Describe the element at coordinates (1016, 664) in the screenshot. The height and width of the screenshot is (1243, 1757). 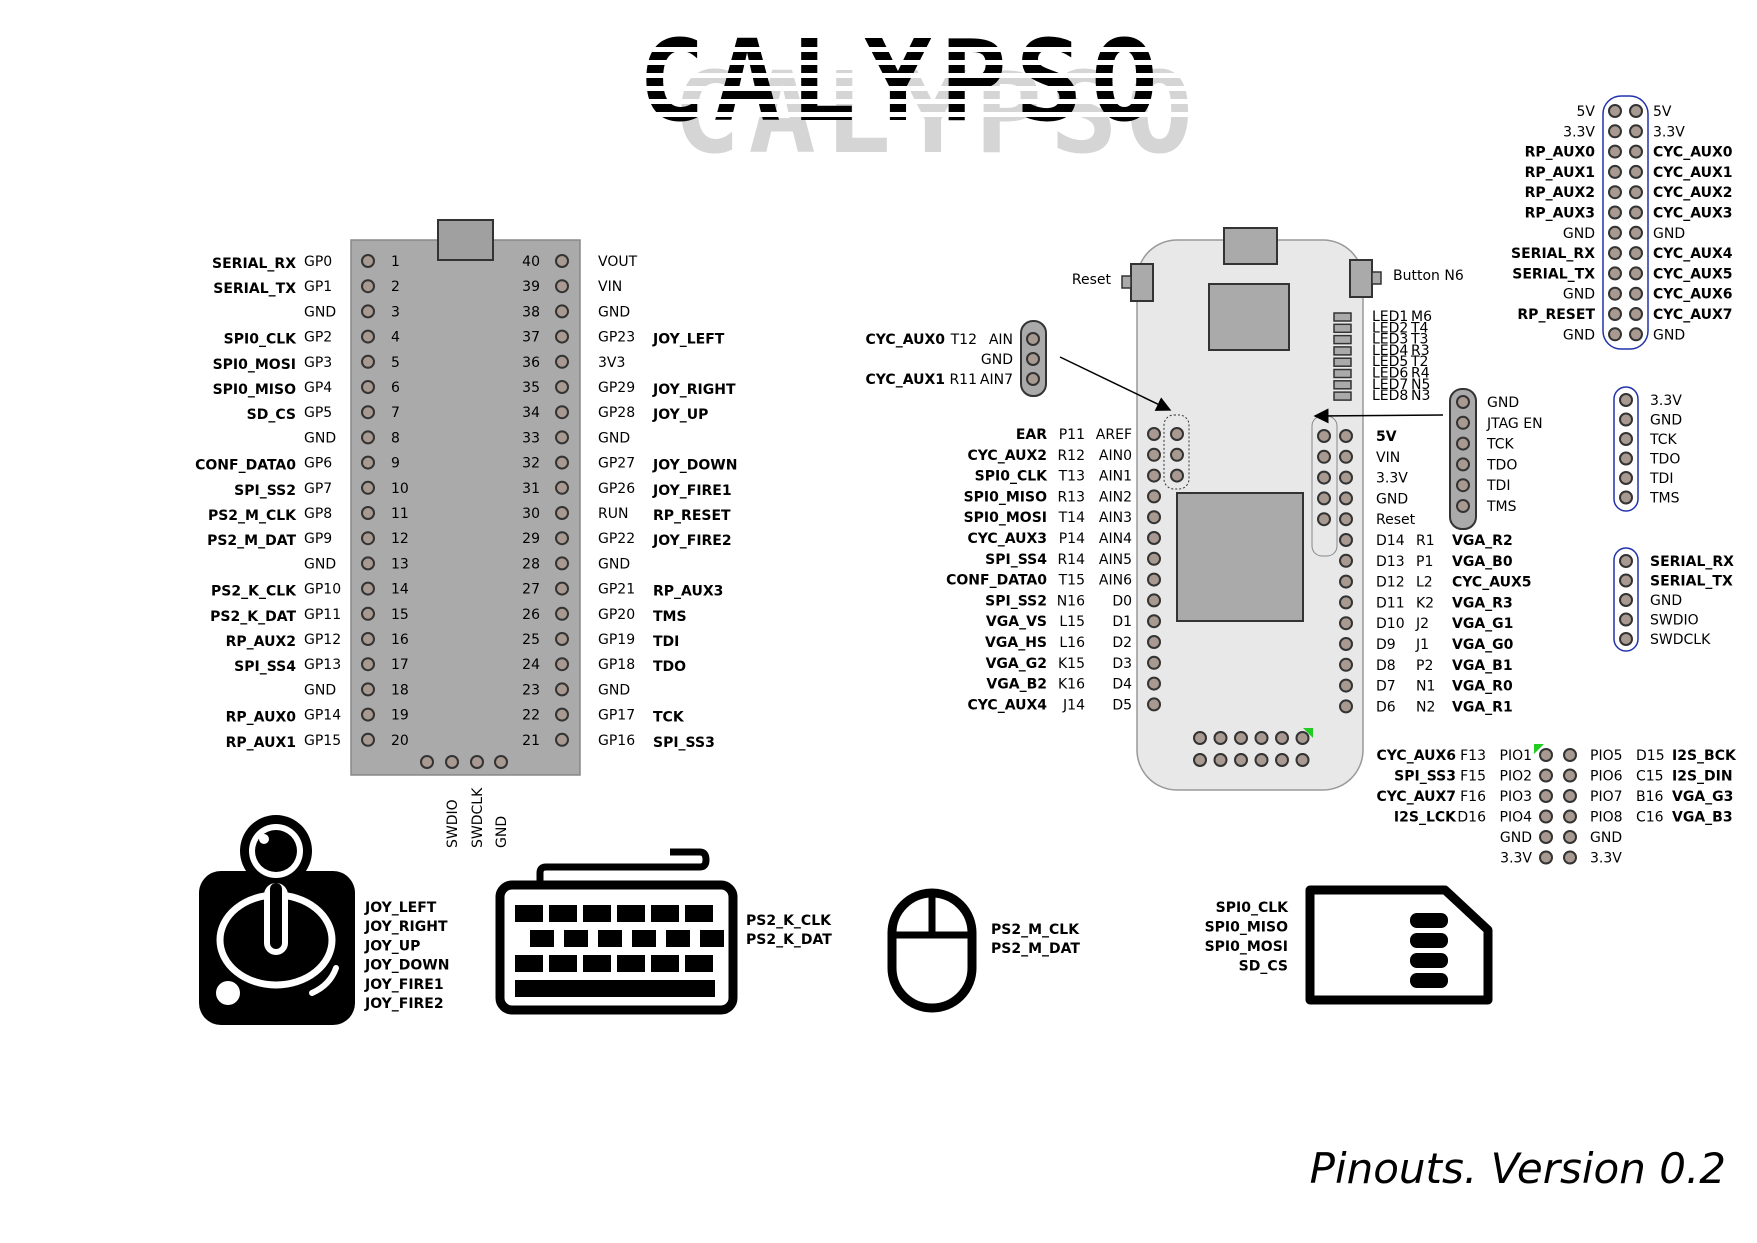
I see `fpga-signal-label: VGA_G2` at that location.